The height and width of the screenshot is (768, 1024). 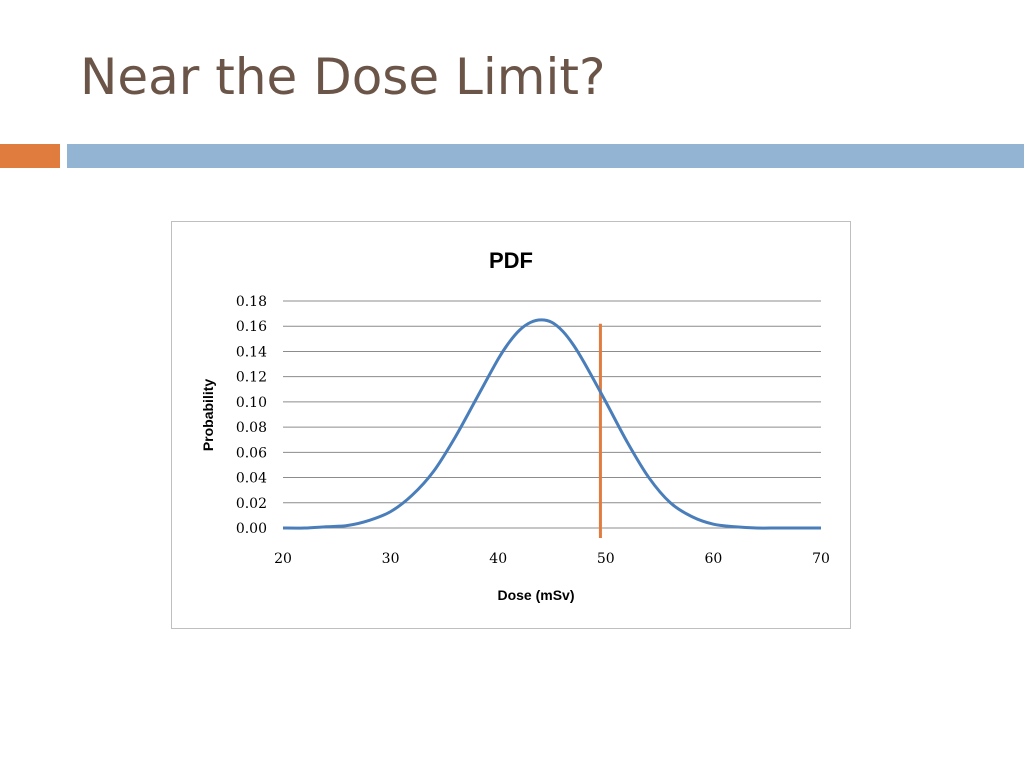 I want to click on accent-bar-orange, so click(x=30, y=156).